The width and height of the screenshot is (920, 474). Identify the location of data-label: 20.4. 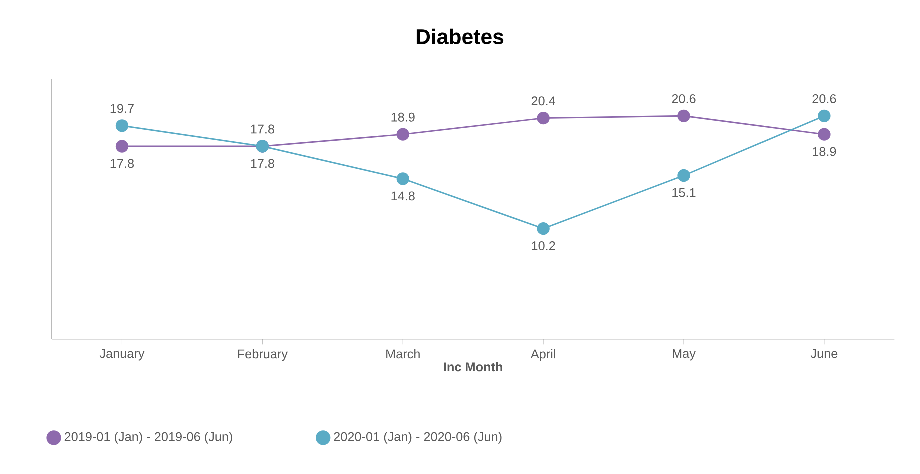
(544, 101).